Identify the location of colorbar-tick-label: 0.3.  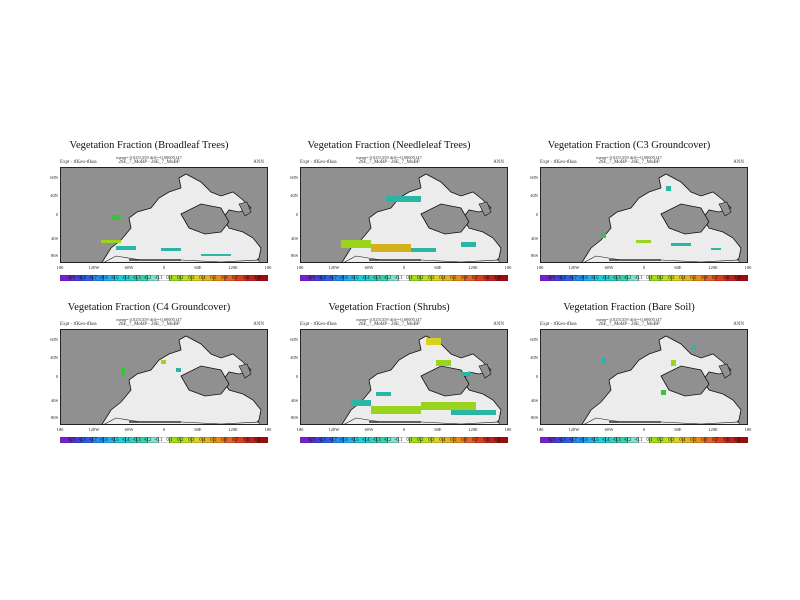
(191, 440).